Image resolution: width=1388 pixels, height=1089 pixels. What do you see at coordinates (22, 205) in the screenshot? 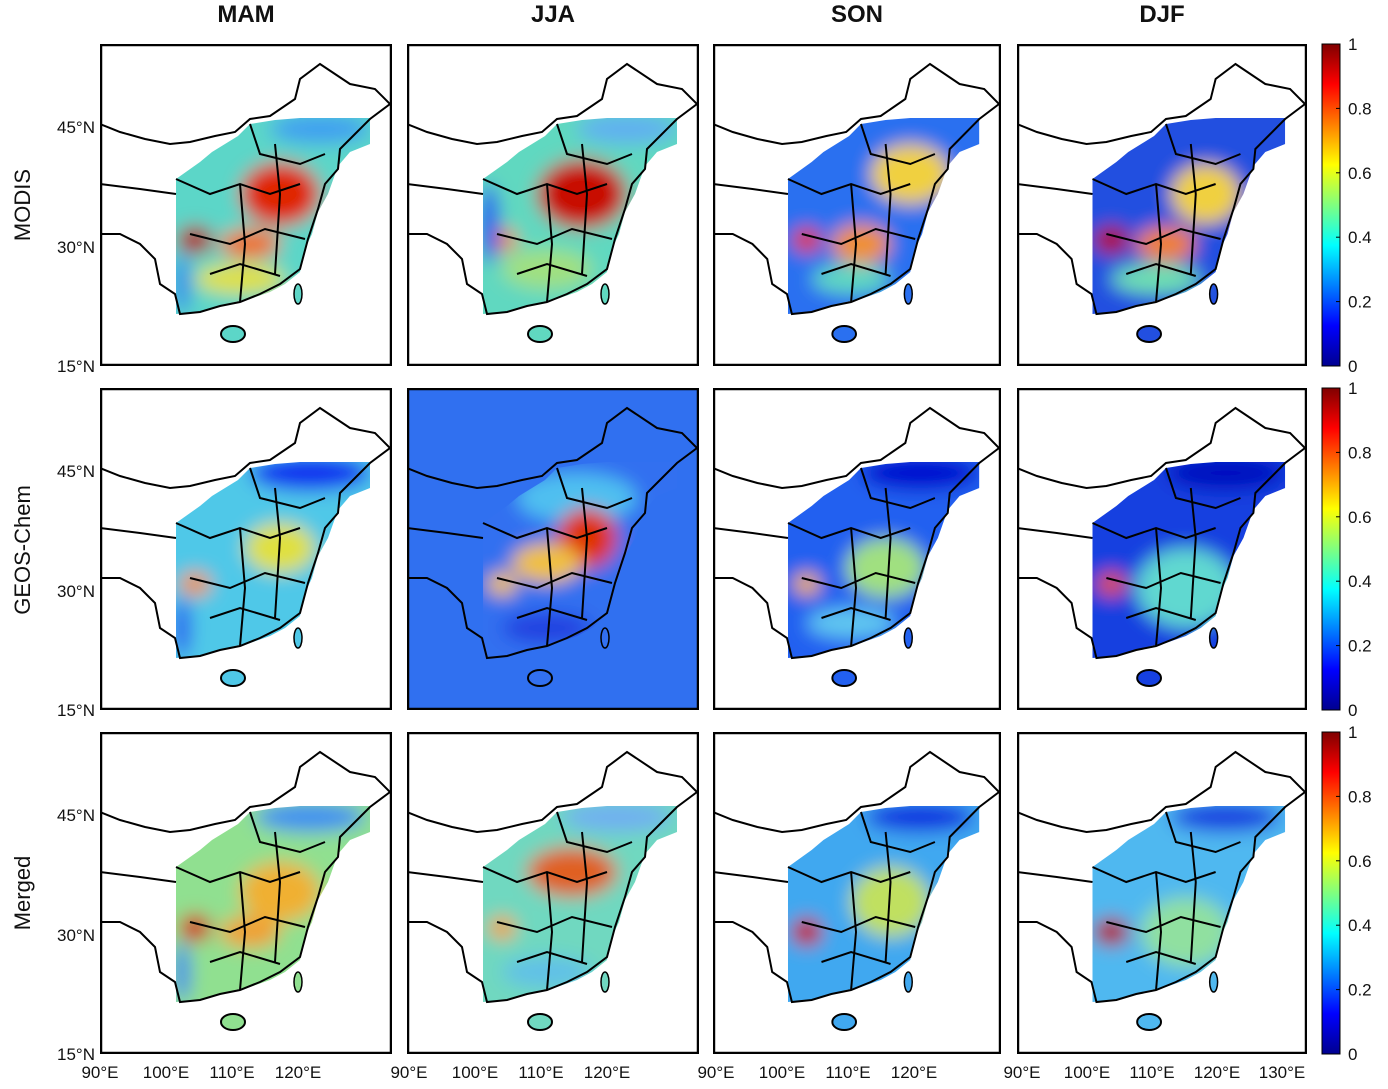
I see `row-label: MODIS` at bounding box center [22, 205].